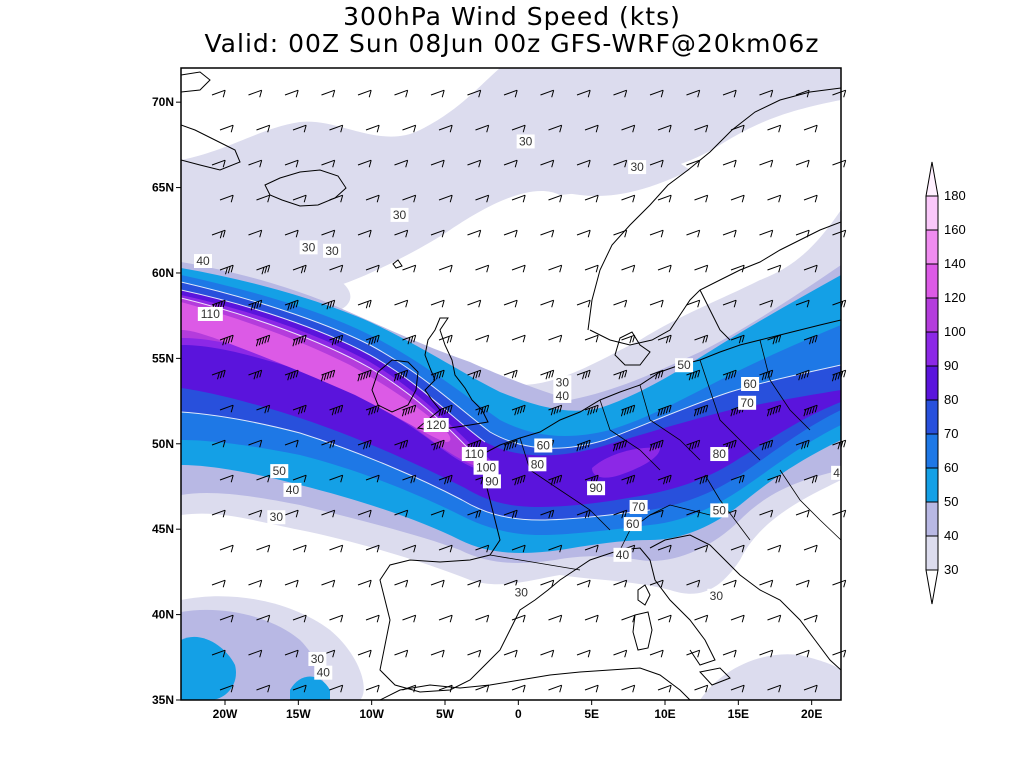  Describe the element at coordinates (951, 569) in the screenshot. I see `colorbar-label: 30` at that location.